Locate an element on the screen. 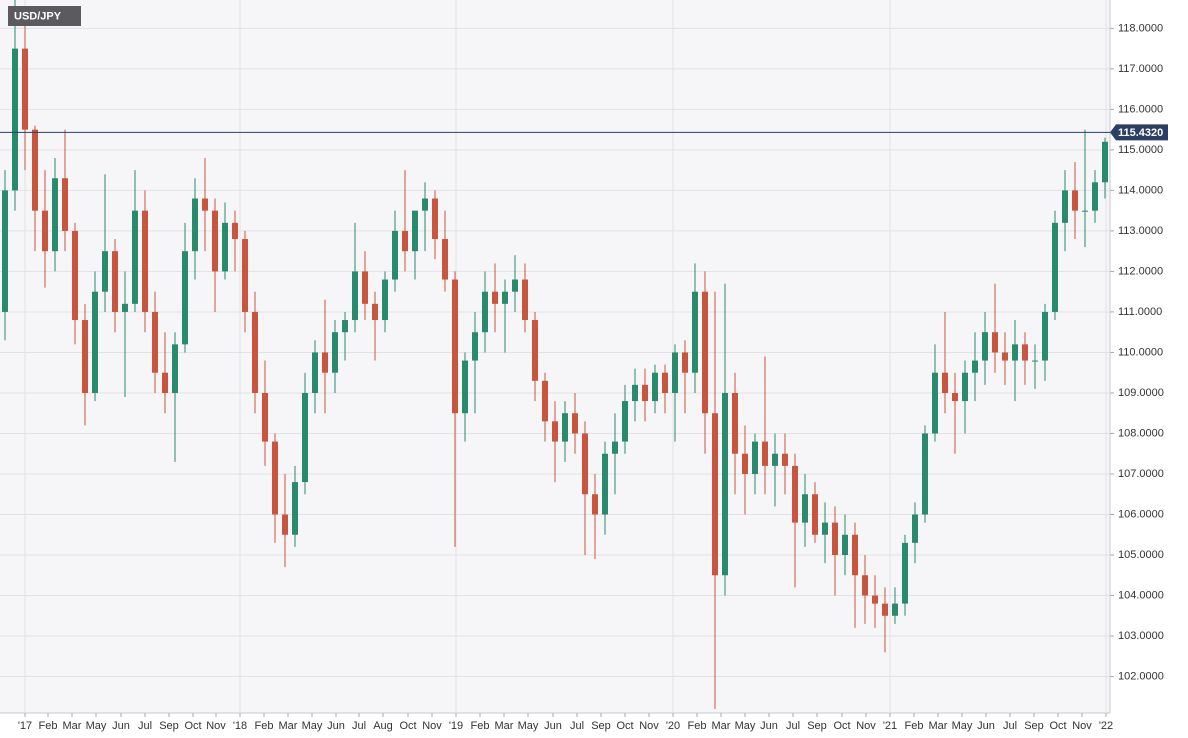 The image size is (1188, 738). y-tick-label: 107.0000 is located at coordinates (1141, 474).